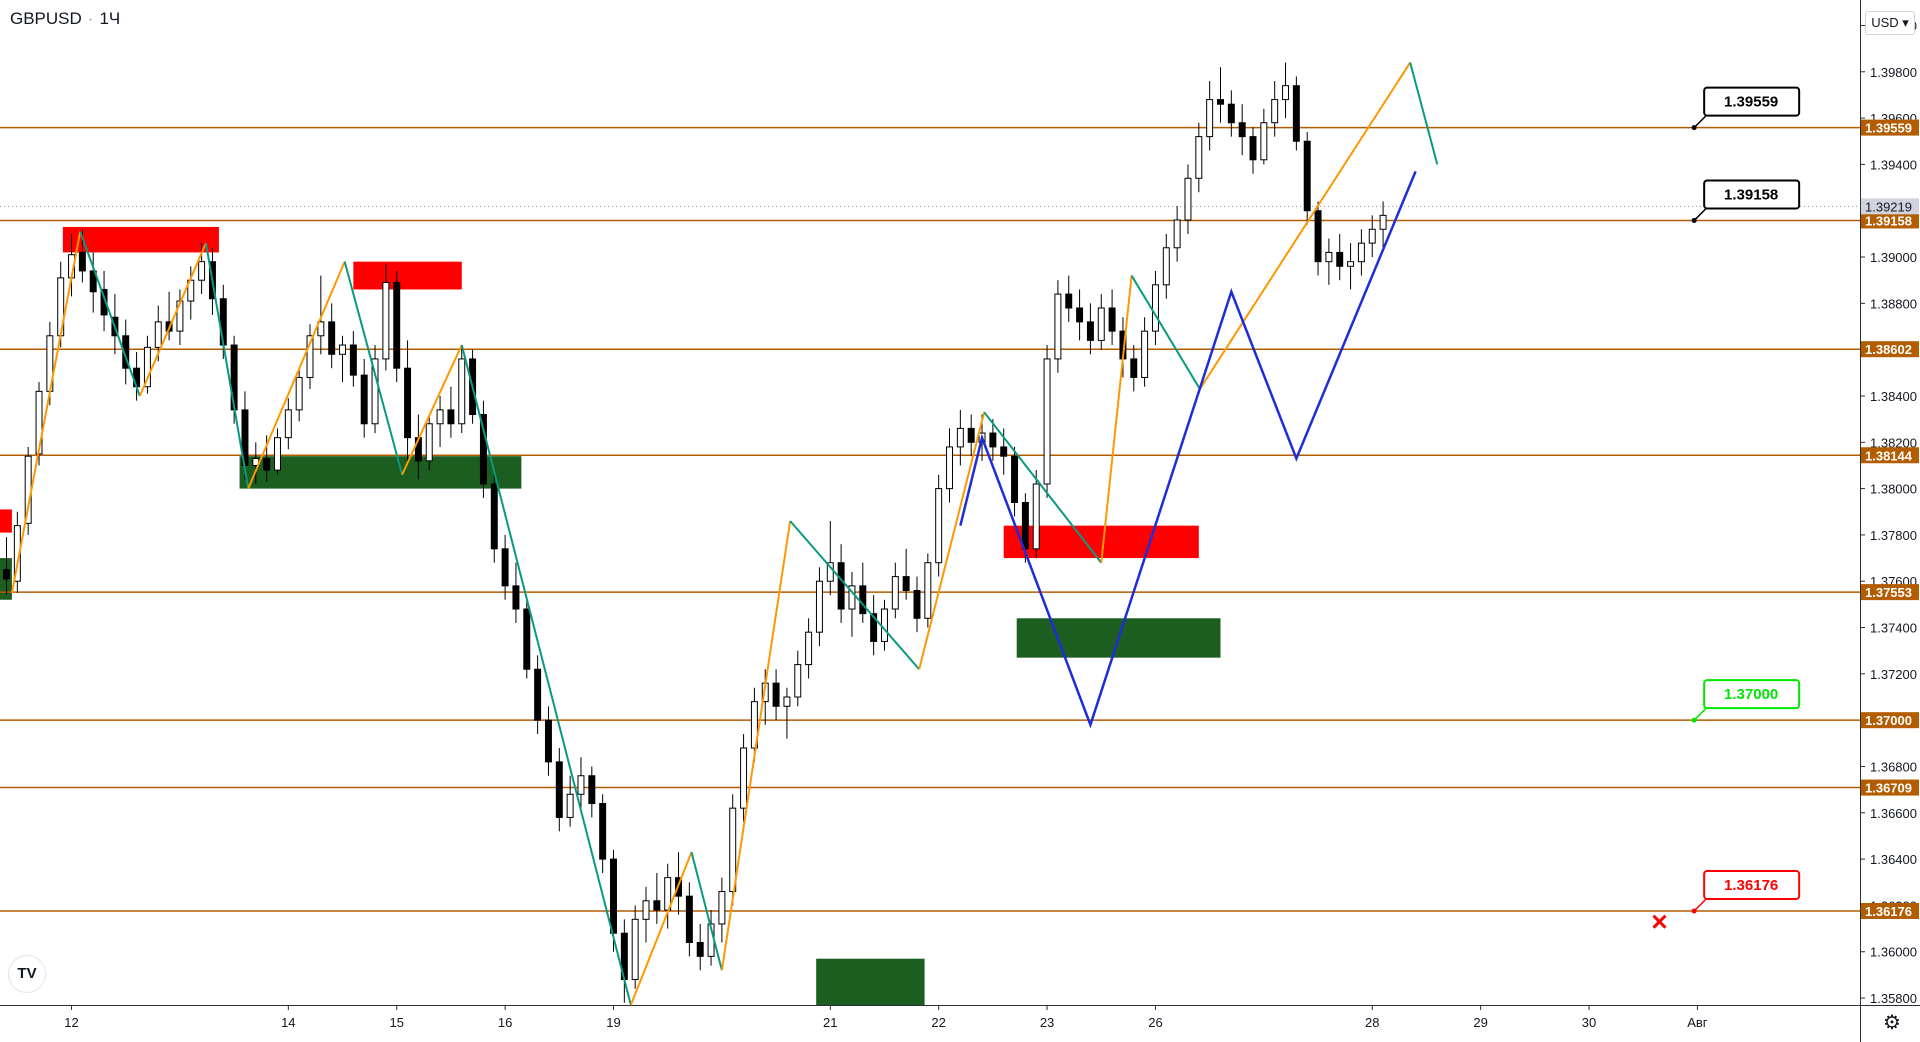  I want to click on gear-icon: ⚙, so click(1892, 1023).